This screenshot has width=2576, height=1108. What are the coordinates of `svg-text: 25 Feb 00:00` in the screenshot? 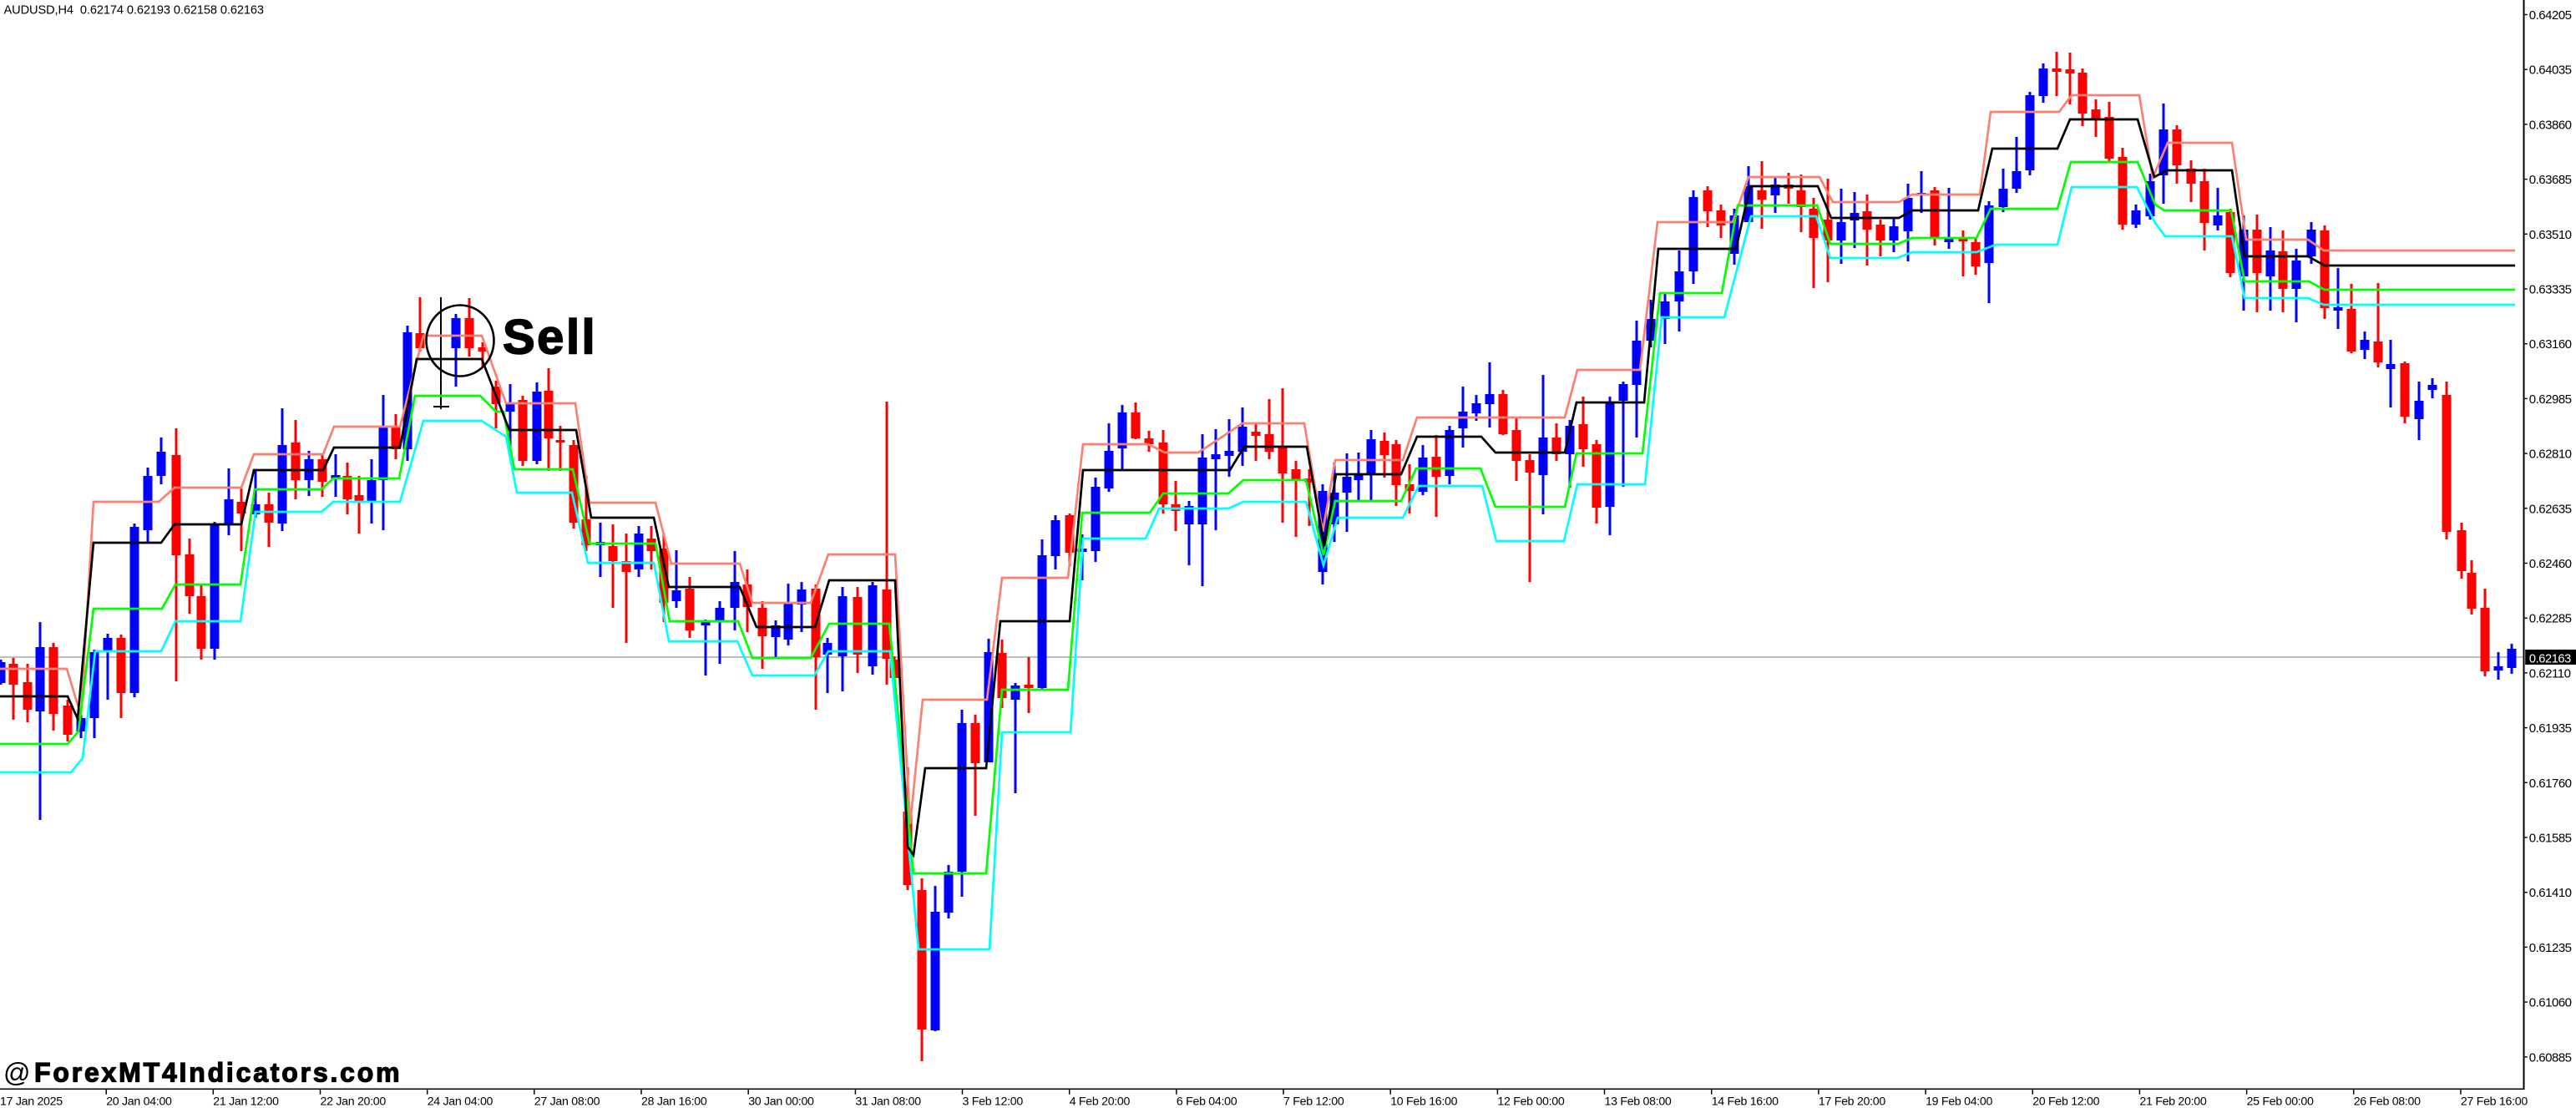 It's located at (2280, 1101).